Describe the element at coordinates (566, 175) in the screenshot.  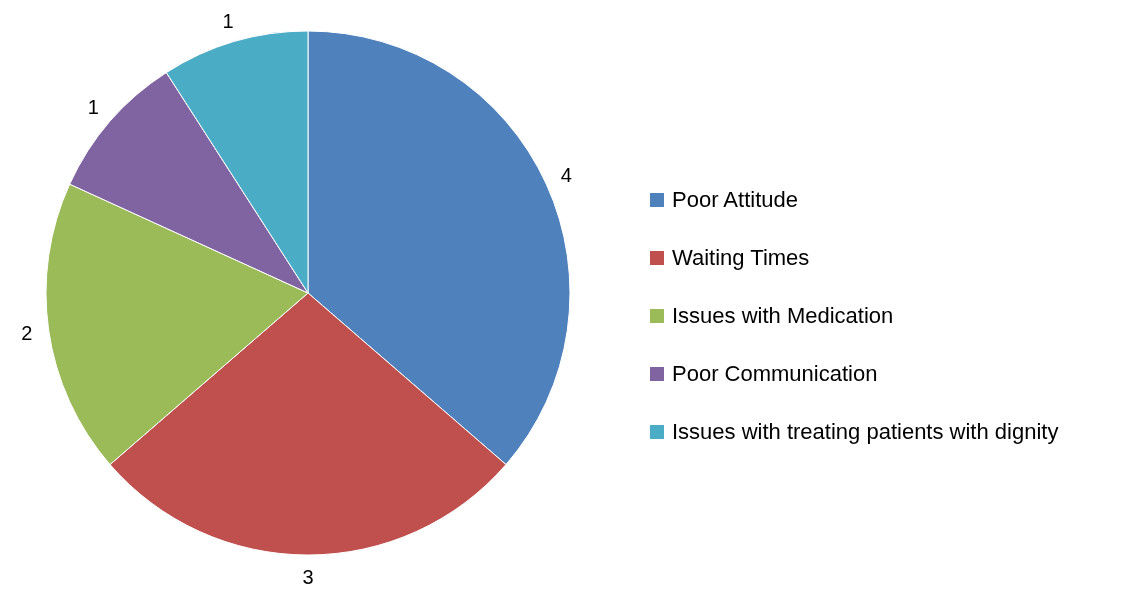
I see `data-label: 4` at that location.